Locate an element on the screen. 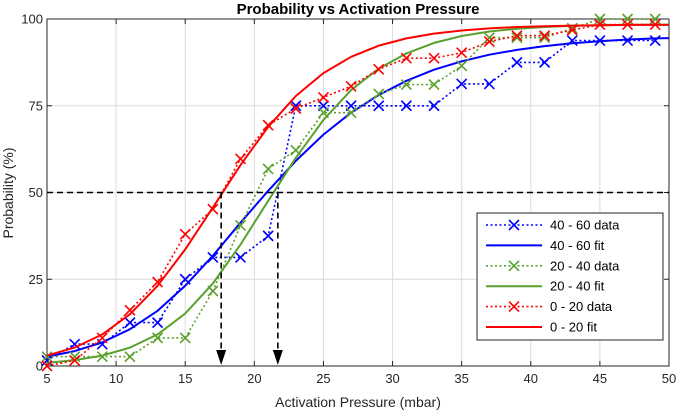 This screenshot has height=418, width=685. y-axis-title: Probability (%) is located at coordinates (8, 192).